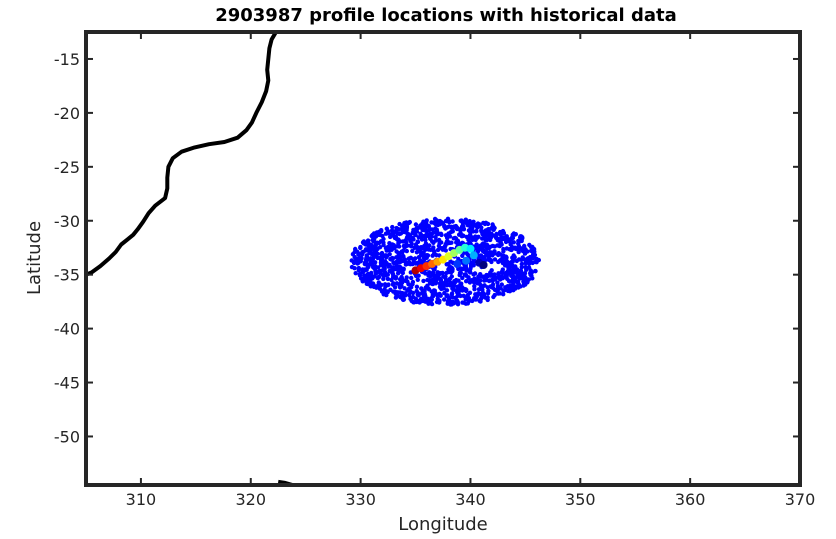  Describe the element at coordinates (67, 167) in the screenshot. I see `y-tick-label: -25` at that location.